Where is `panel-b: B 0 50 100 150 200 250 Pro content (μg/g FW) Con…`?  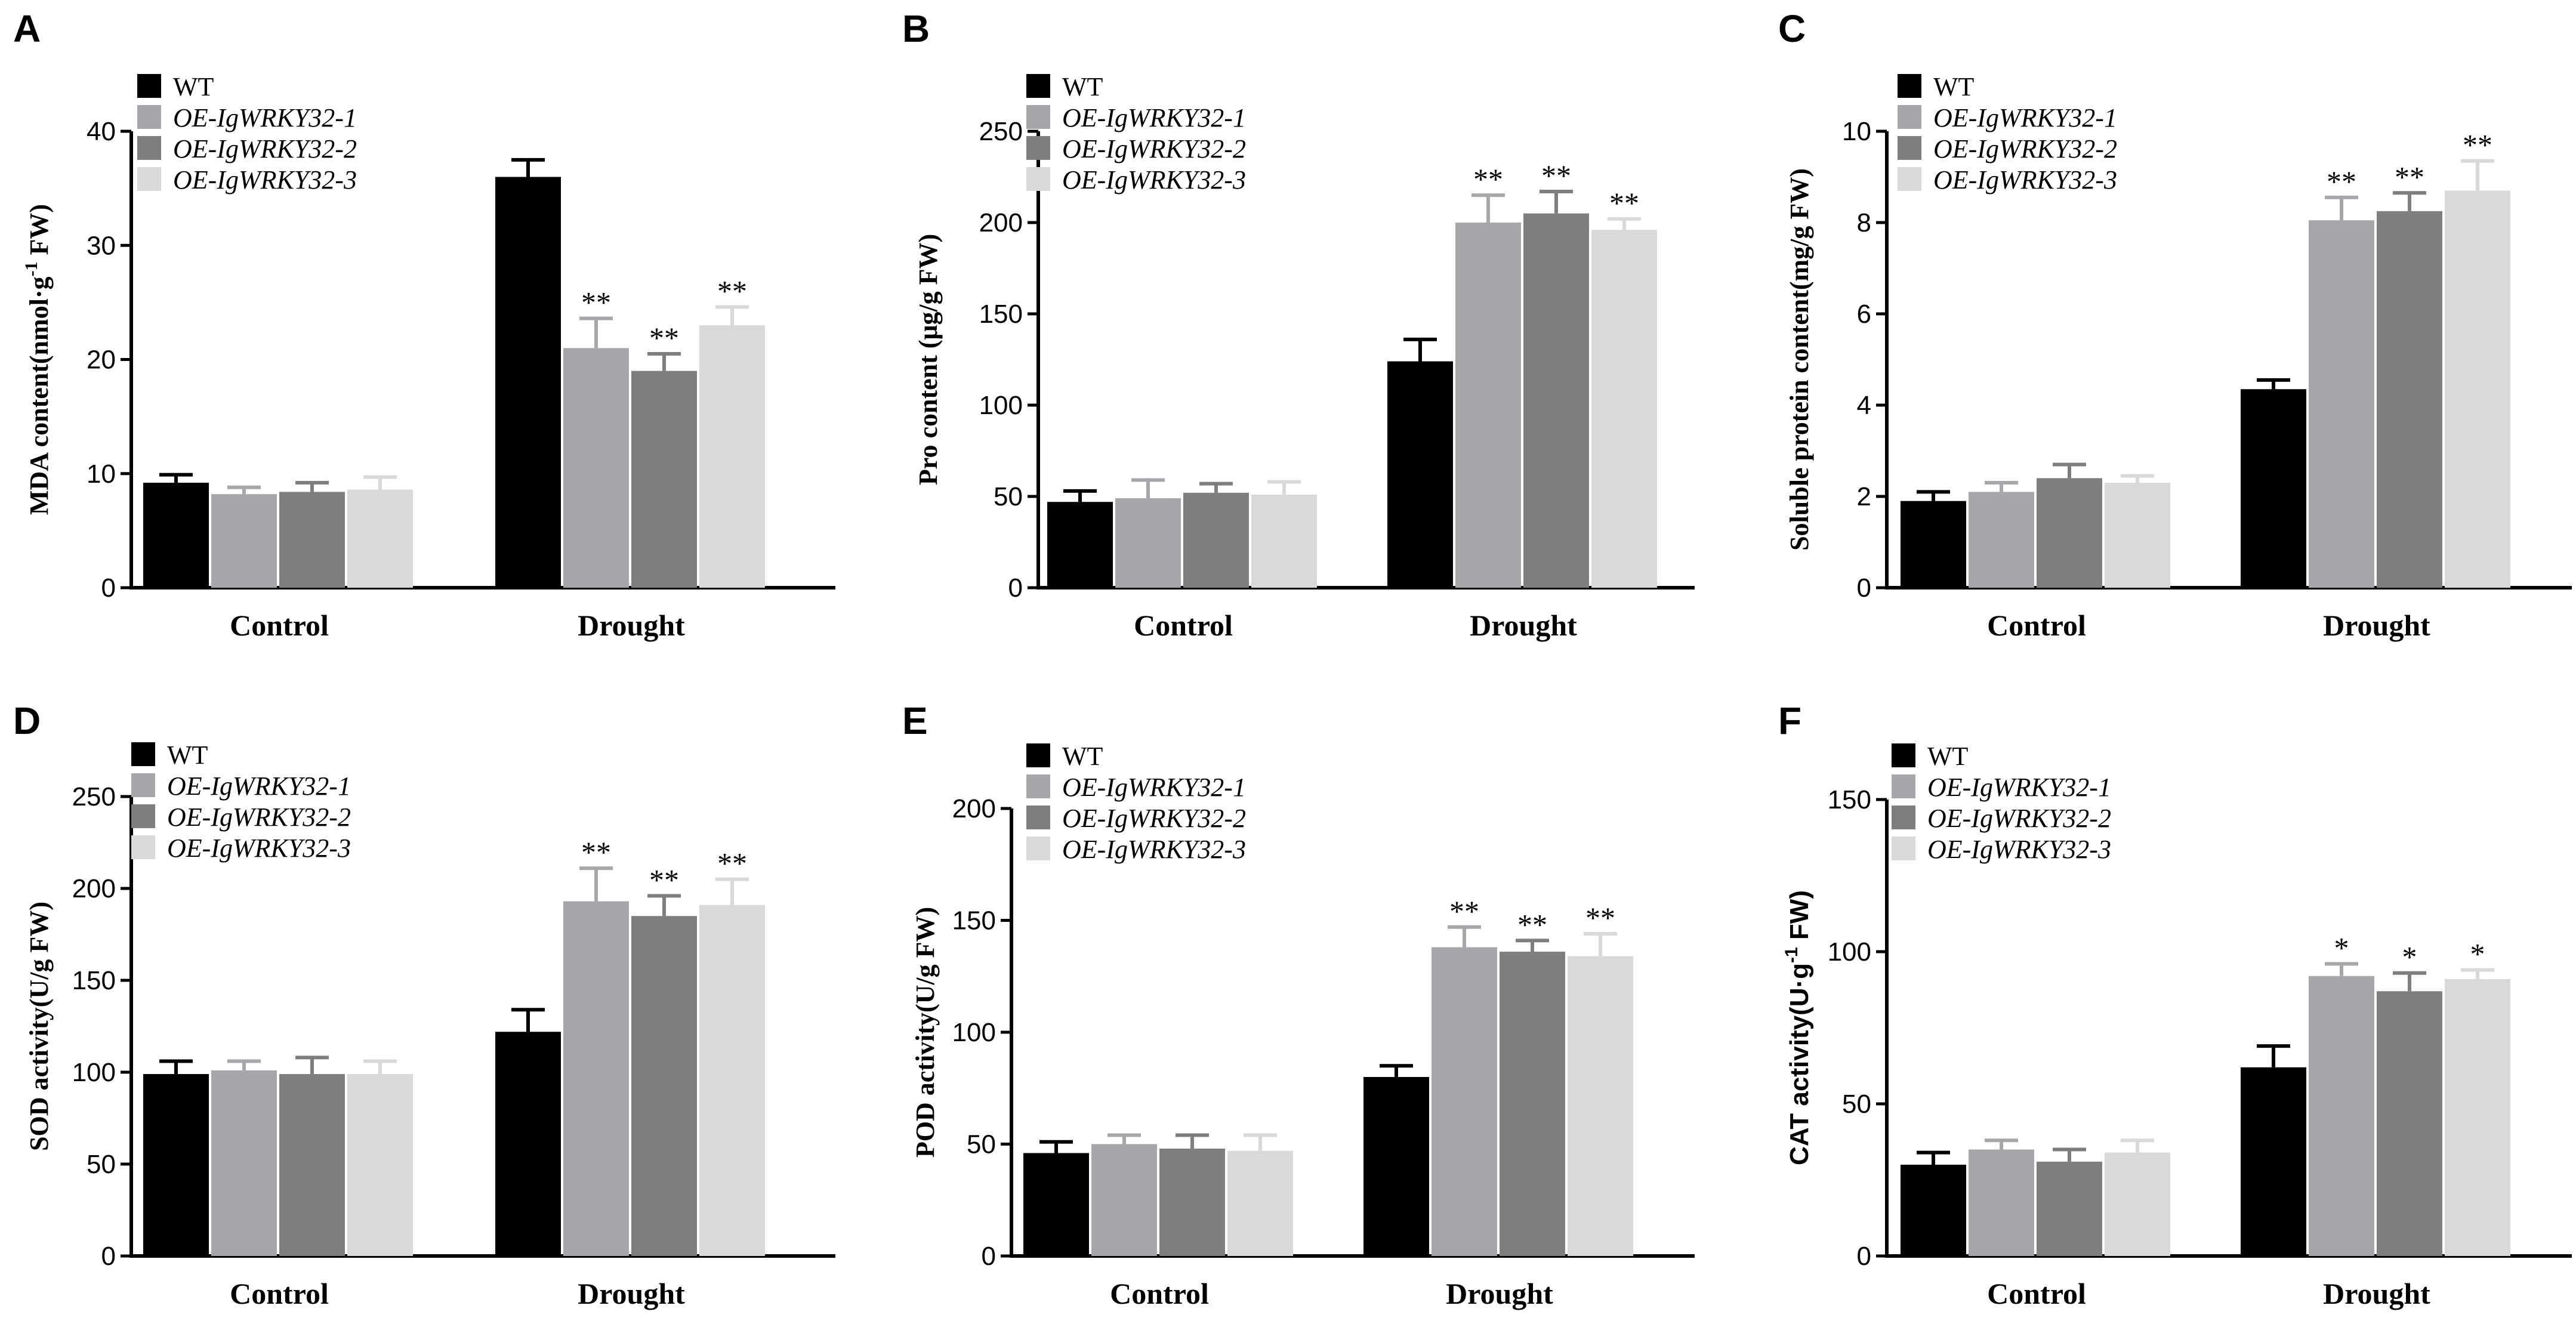 panel-b: B 0 50 100 150 200 250 Pro content (μg/g FW) Con… is located at coordinates (1299, 324).